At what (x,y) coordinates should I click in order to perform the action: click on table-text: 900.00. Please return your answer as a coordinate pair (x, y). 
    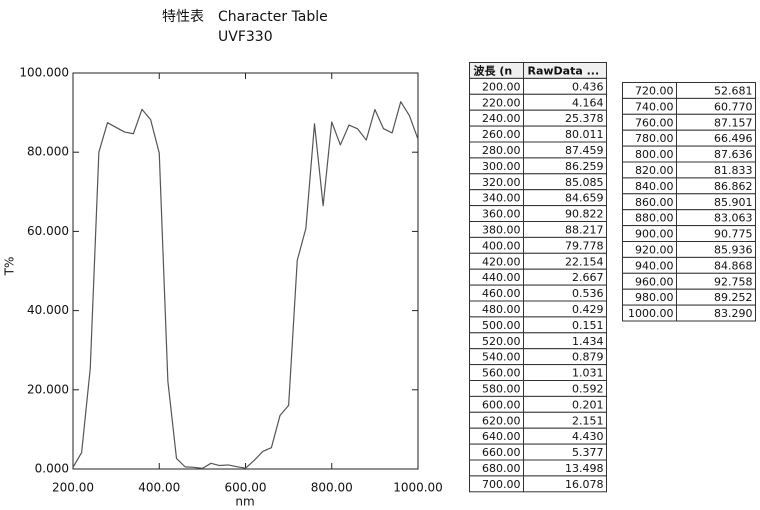
    Looking at the image, I should click on (654, 234).